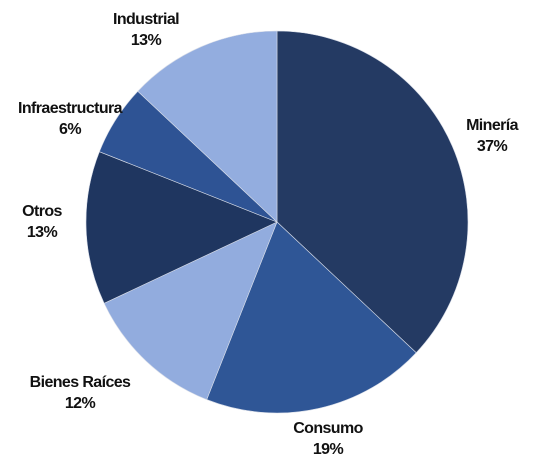 This screenshot has width=536, height=456. I want to click on slice-label: Infraestructura 6%, so click(70, 119).